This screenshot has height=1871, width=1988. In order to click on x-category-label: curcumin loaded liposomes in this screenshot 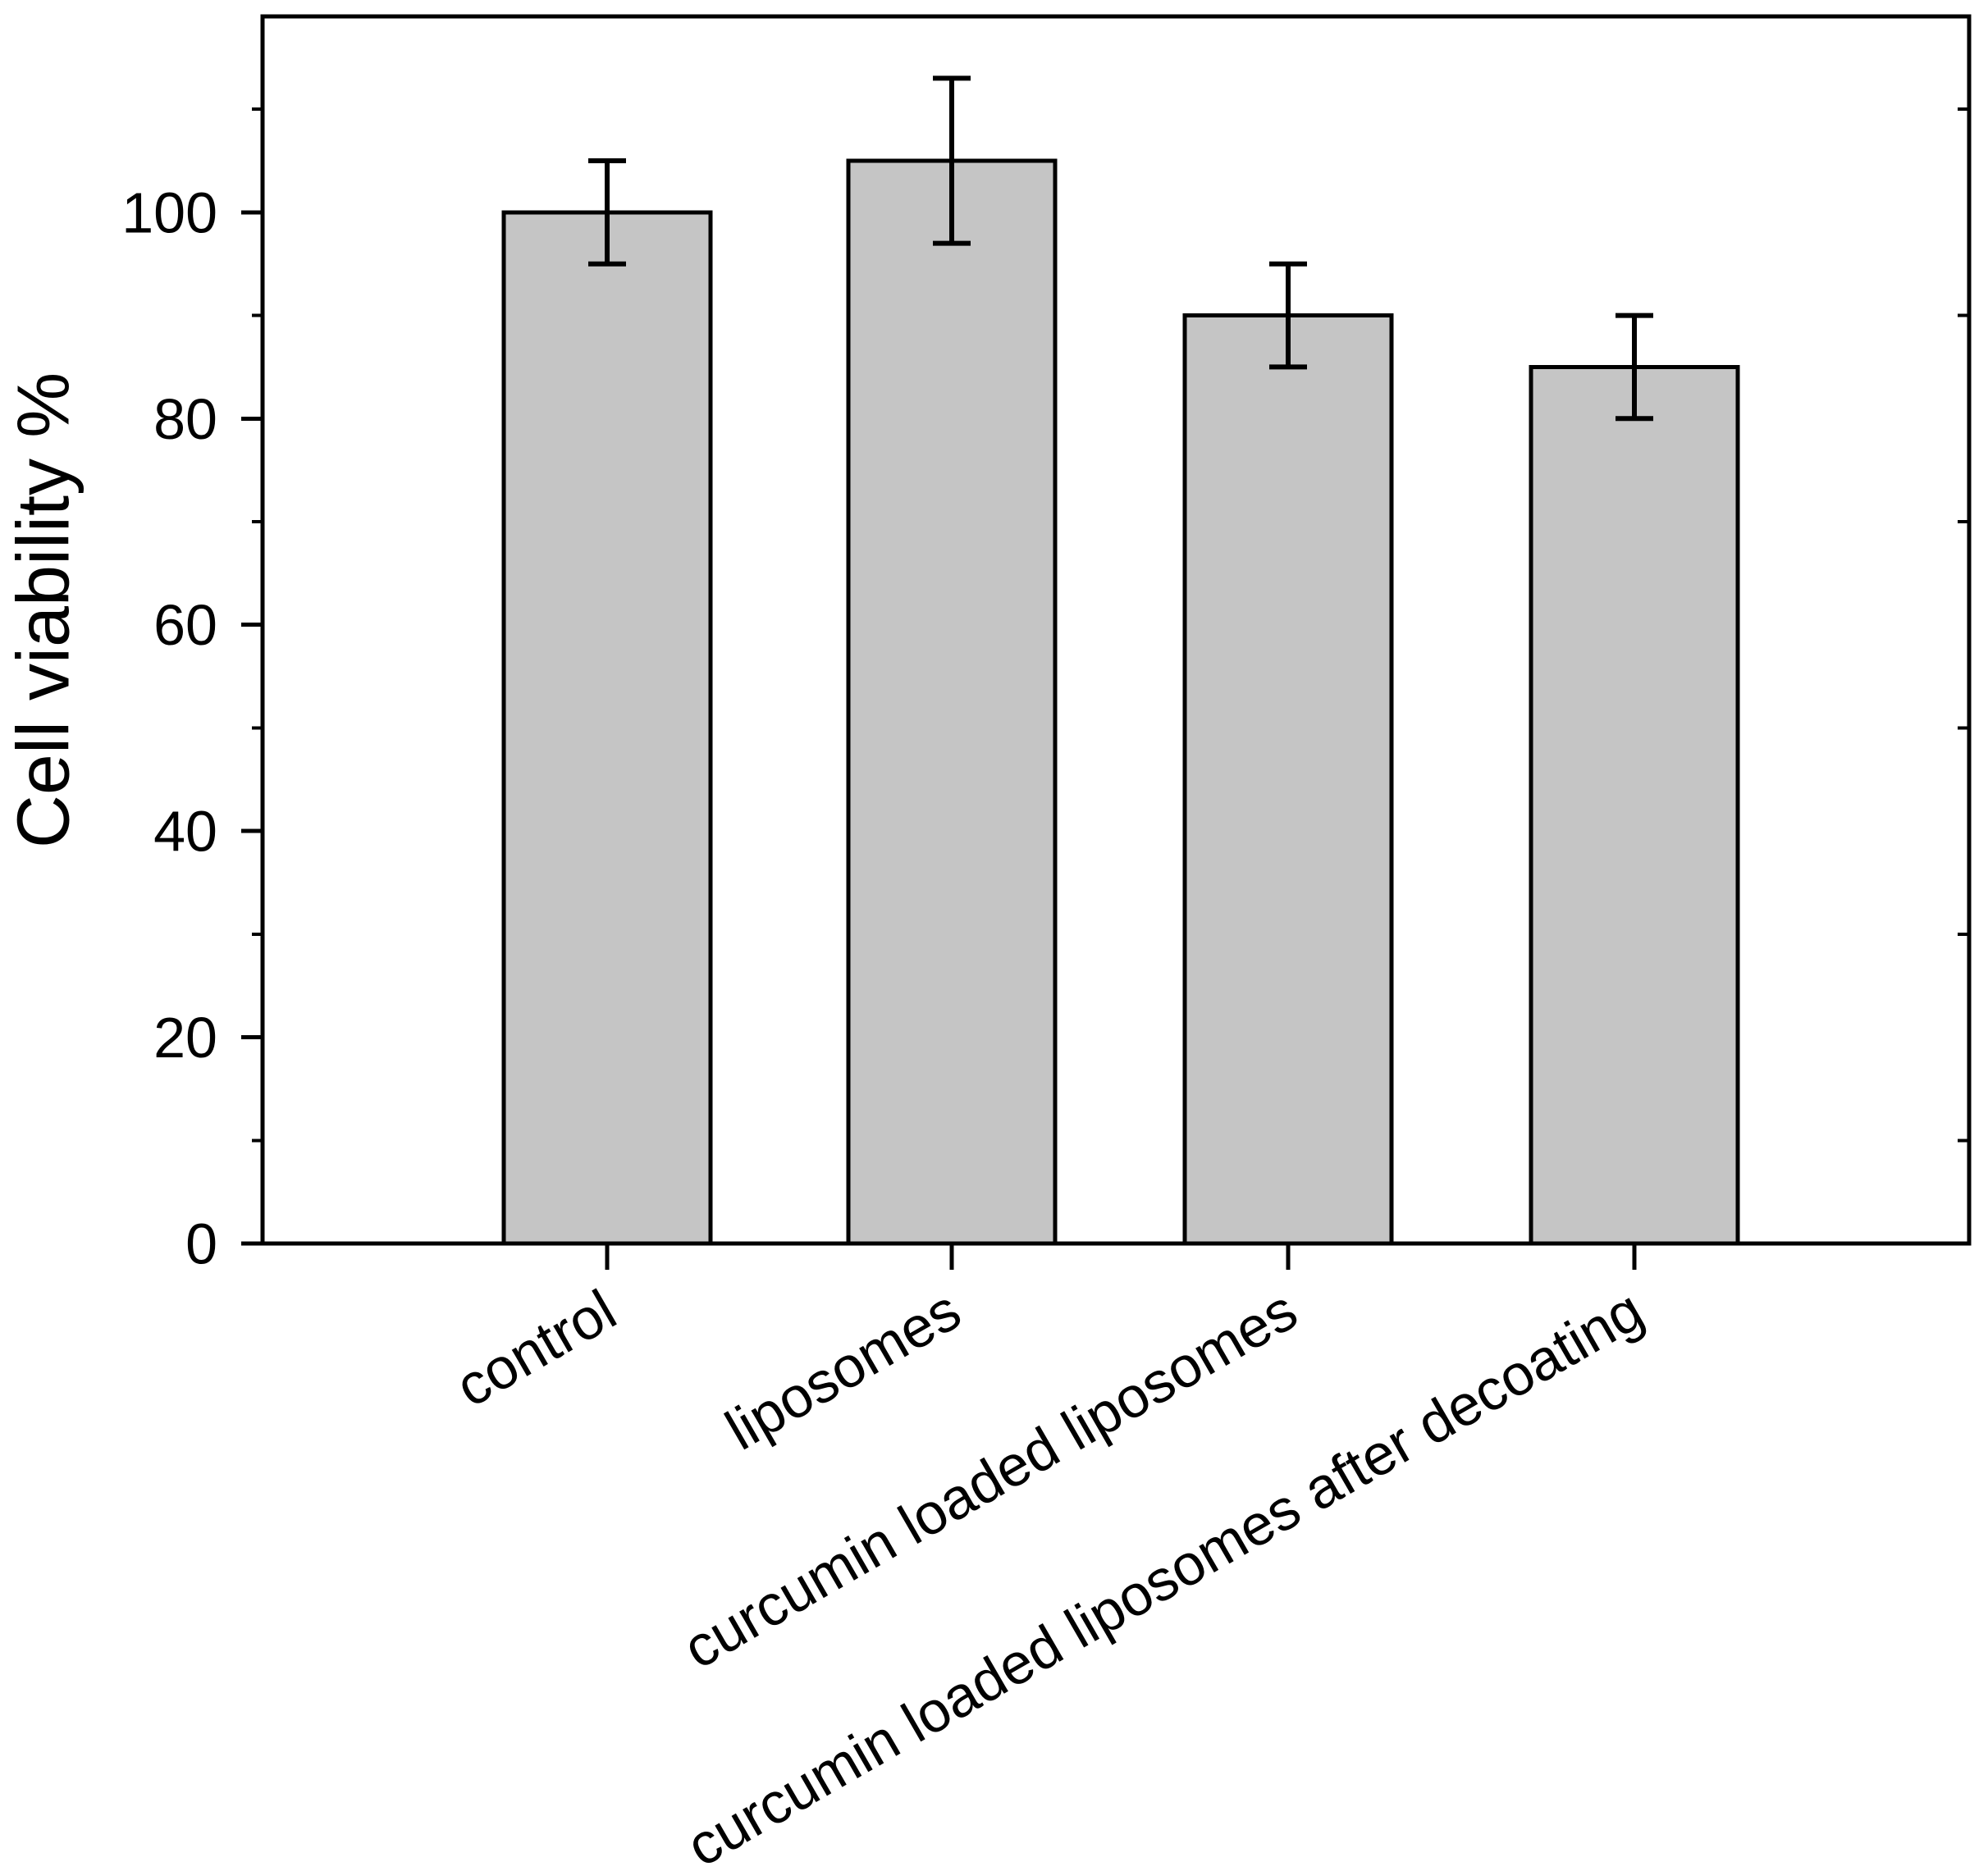, I will do `click(990, 1479)`.